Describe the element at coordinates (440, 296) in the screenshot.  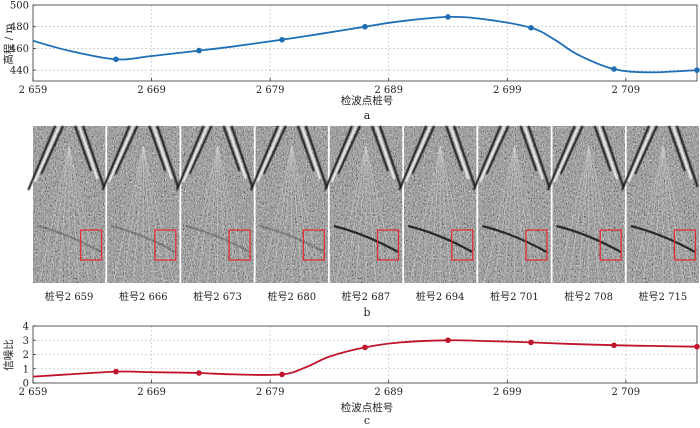
I see `gather-label: 桩号2 694` at that location.